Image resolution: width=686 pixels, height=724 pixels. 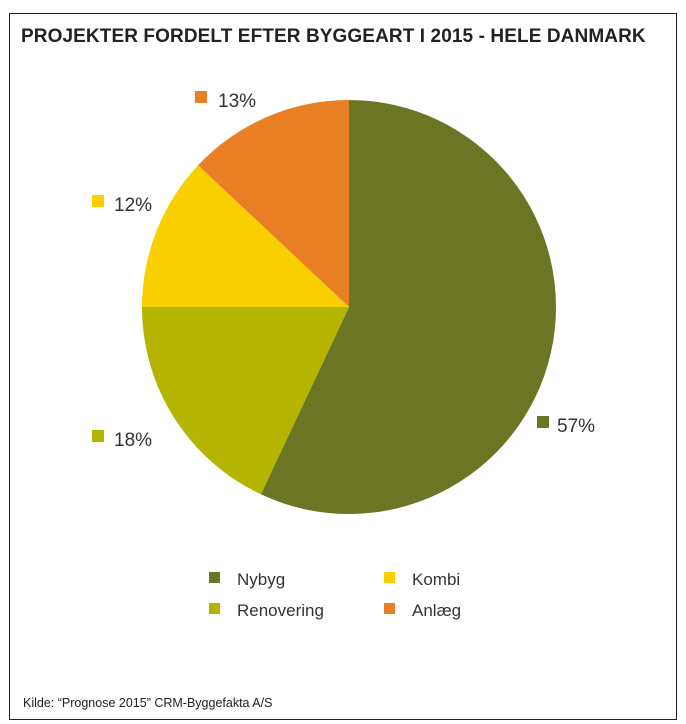 What do you see at coordinates (389, 608) in the screenshot?
I see `legend-swatch-anlaeg` at bounding box center [389, 608].